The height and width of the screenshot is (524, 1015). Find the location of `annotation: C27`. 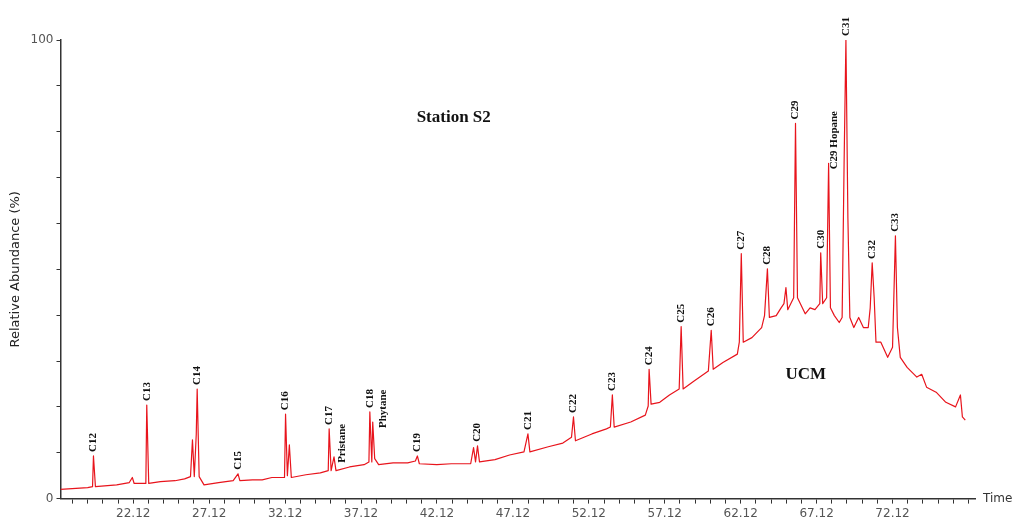

annotation: C27 is located at coordinates (740, 240).